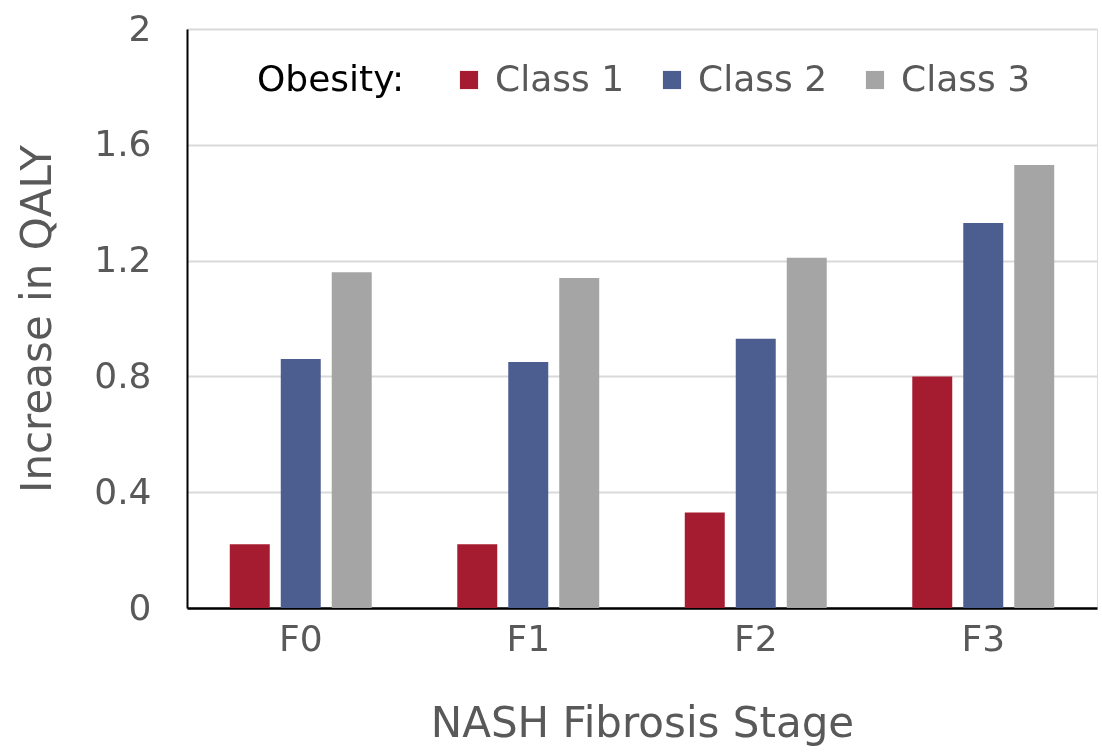 The width and height of the screenshot is (1102, 752). Describe the element at coordinates (763, 78) in the screenshot. I see `legend-label: Class 2` at that location.